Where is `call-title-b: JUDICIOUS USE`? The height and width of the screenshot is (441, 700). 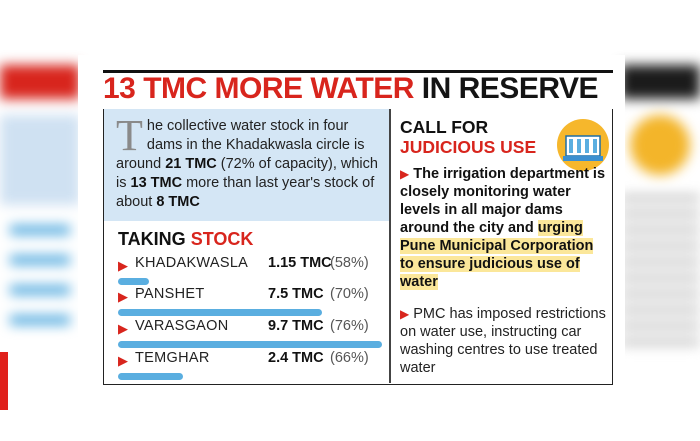 call-title-b: JUDICIOUS USE is located at coordinates (468, 147).